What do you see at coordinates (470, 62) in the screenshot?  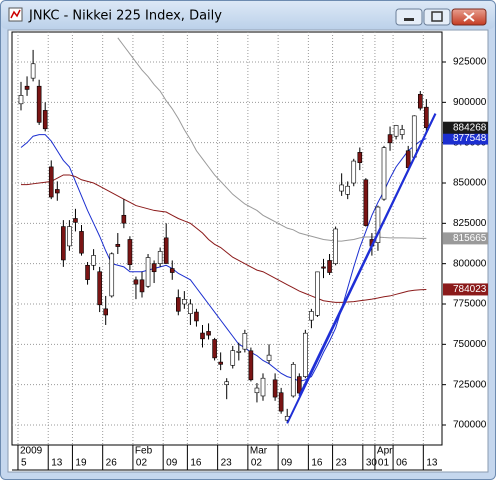 I see `y-tick-label: 925000` at bounding box center [470, 62].